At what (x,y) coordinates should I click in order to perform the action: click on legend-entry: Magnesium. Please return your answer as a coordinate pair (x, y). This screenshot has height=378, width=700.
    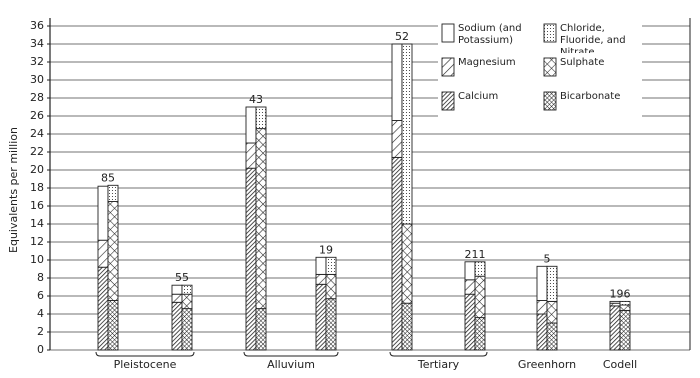
    Looking at the image, I should click on (487, 62).